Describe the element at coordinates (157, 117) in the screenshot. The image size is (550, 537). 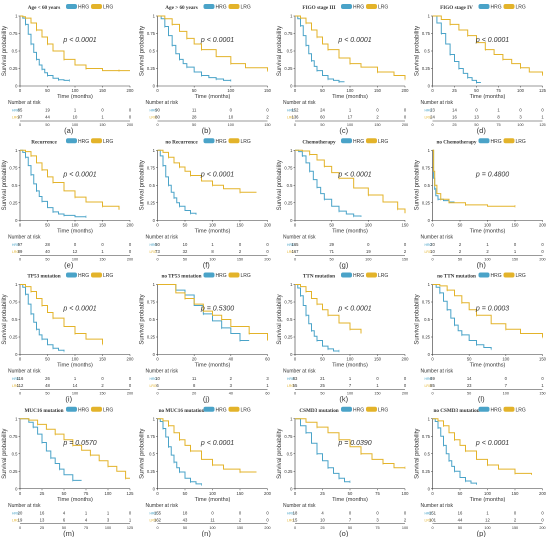
I see `risk-count: 80` at that location.